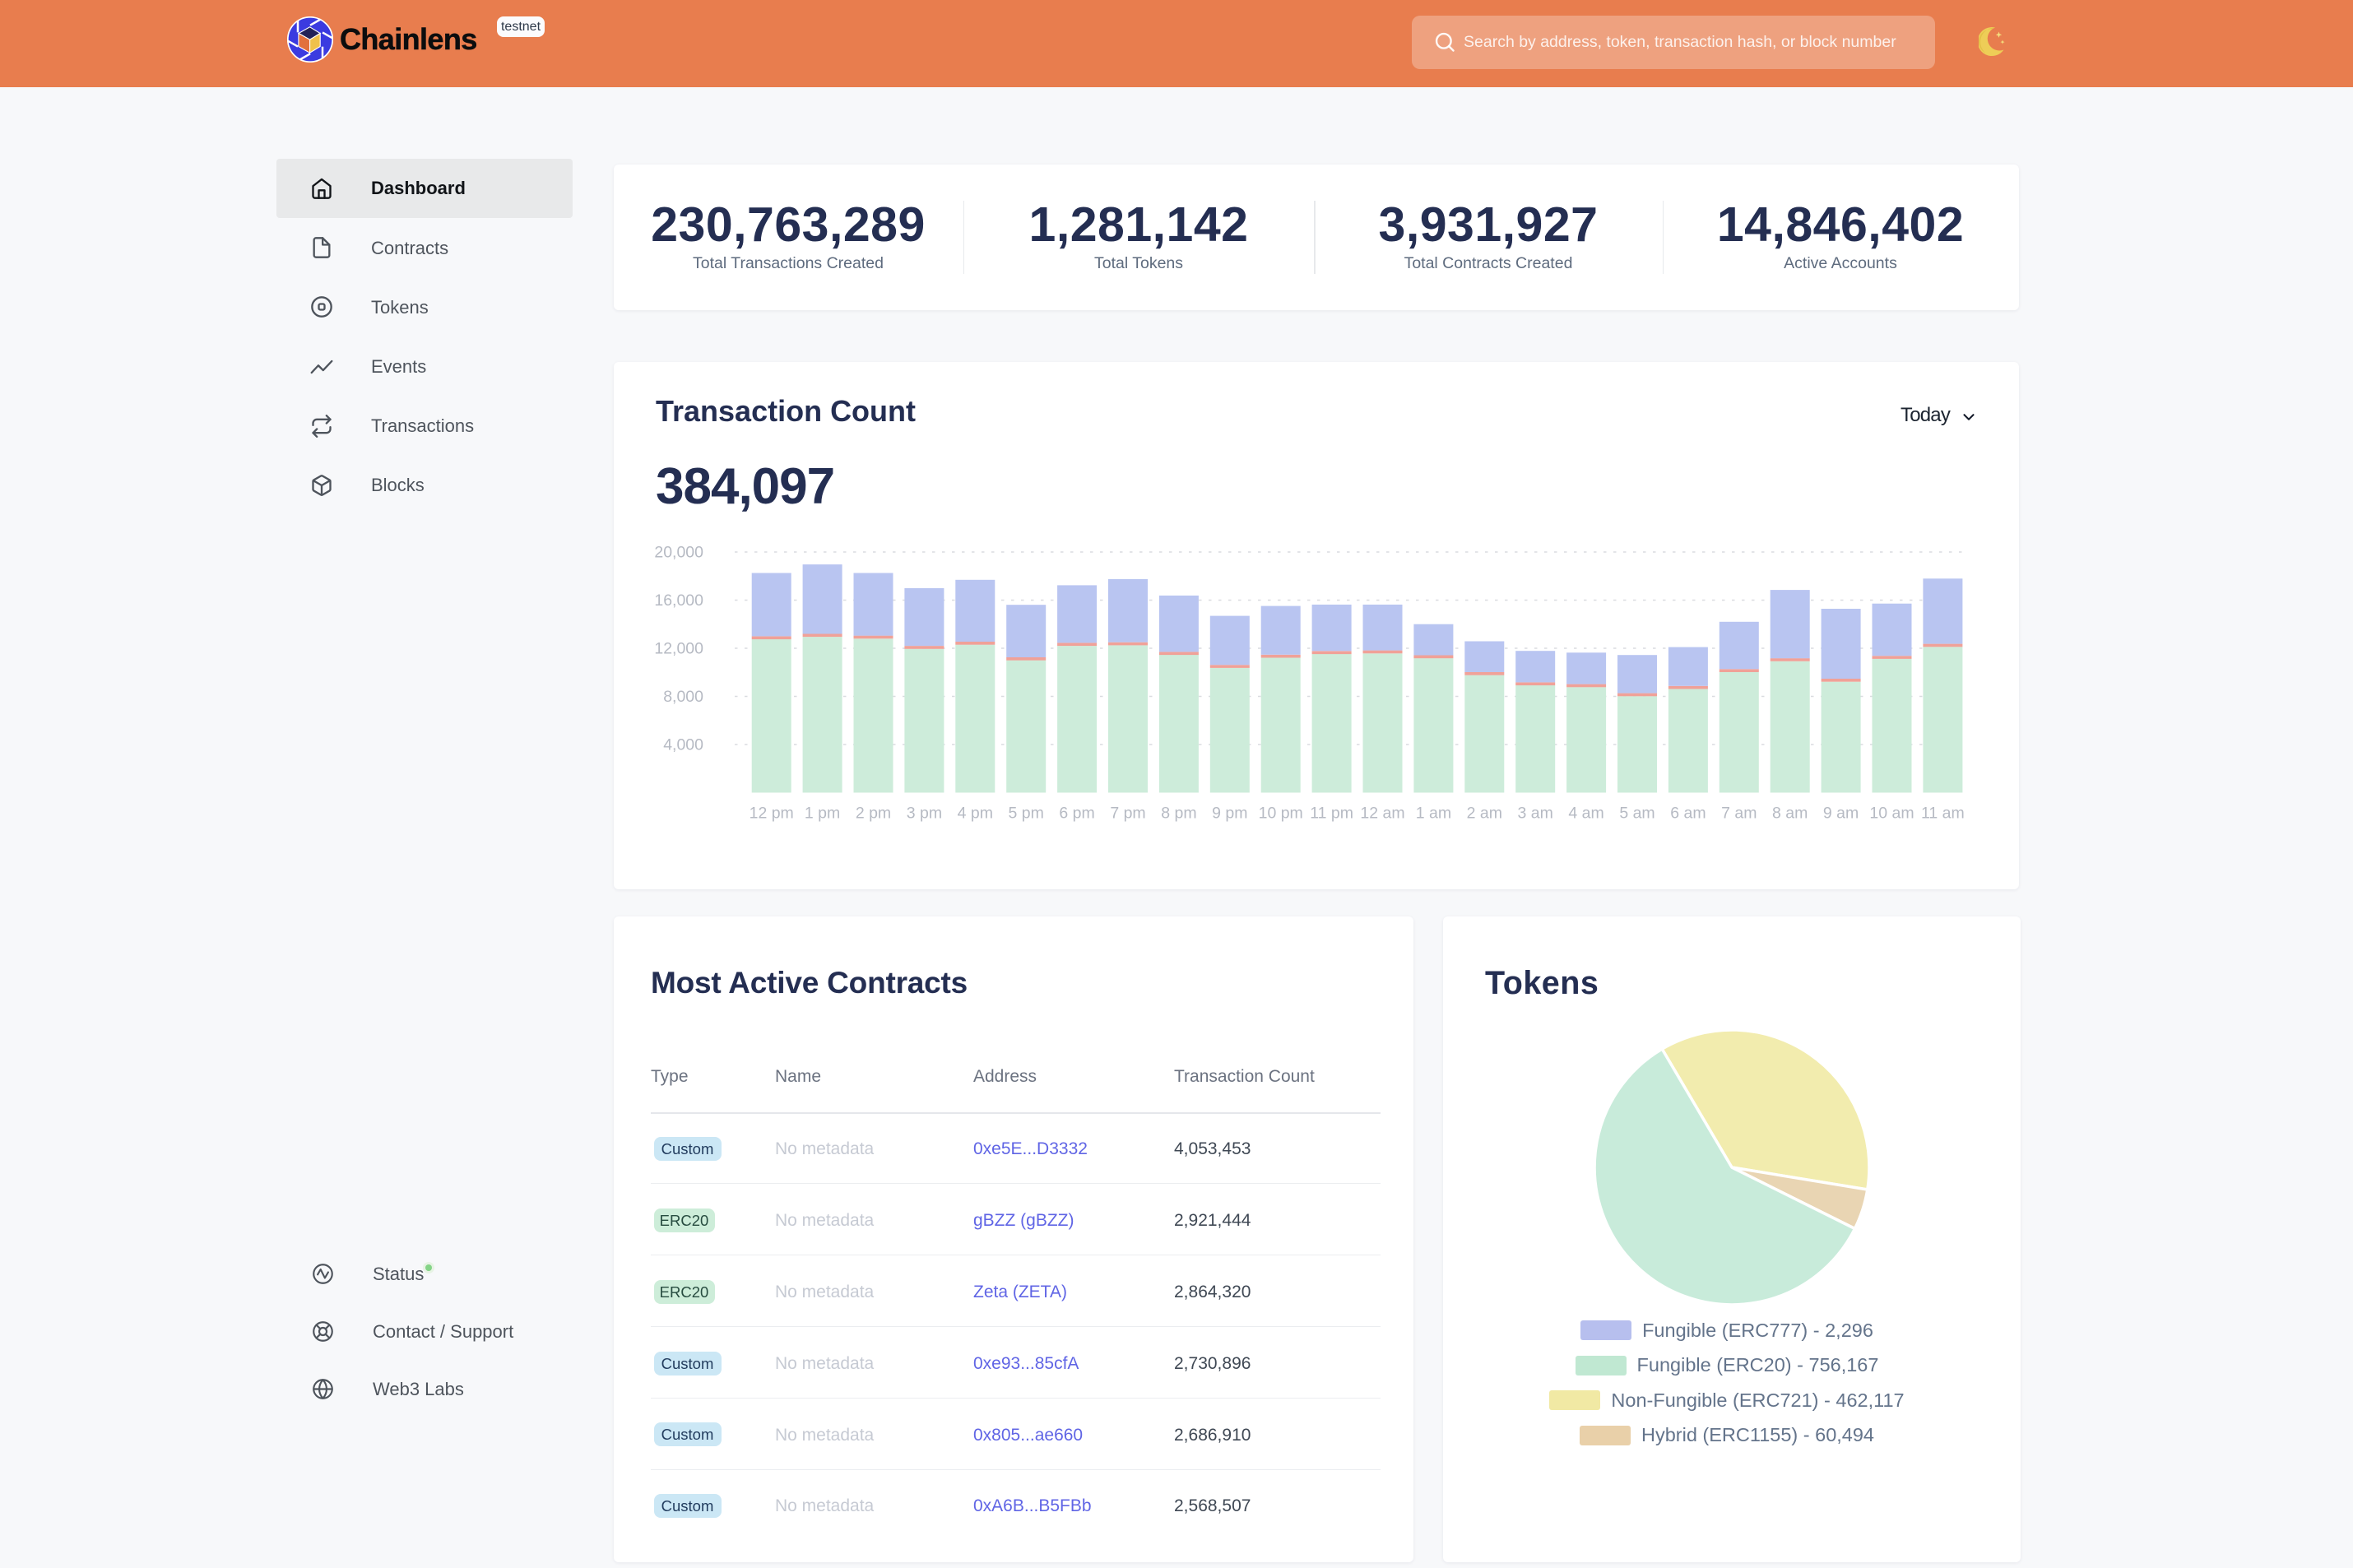 Image resolution: width=2353 pixels, height=1568 pixels. What do you see at coordinates (1535, 814) in the screenshot?
I see `svg-text: 3 am` at bounding box center [1535, 814].